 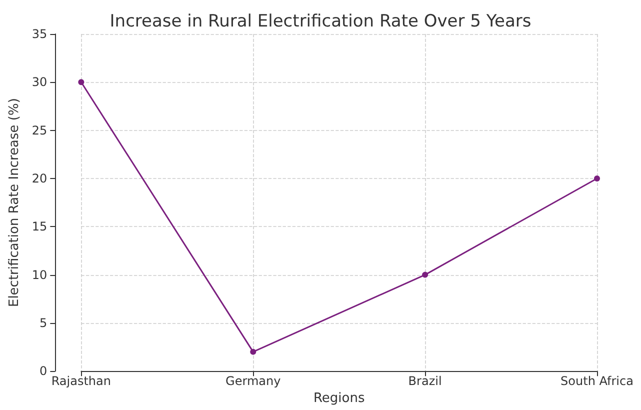 I want to click on chart-title: Increase in Rural Electrification Rate Over 5 Years, so click(x=321, y=22).